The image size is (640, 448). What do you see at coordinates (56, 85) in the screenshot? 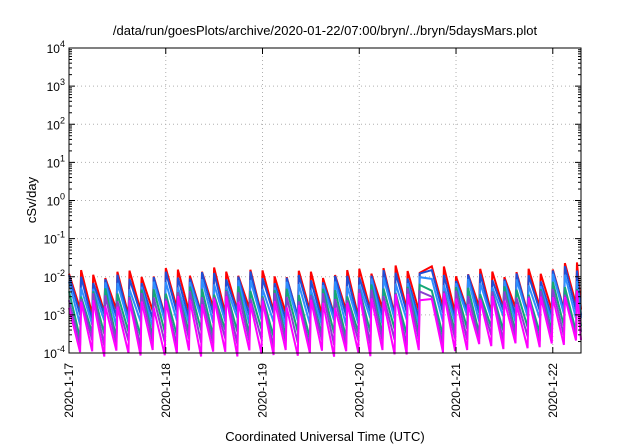
I see `y-tick-label: 10³` at bounding box center [56, 85].